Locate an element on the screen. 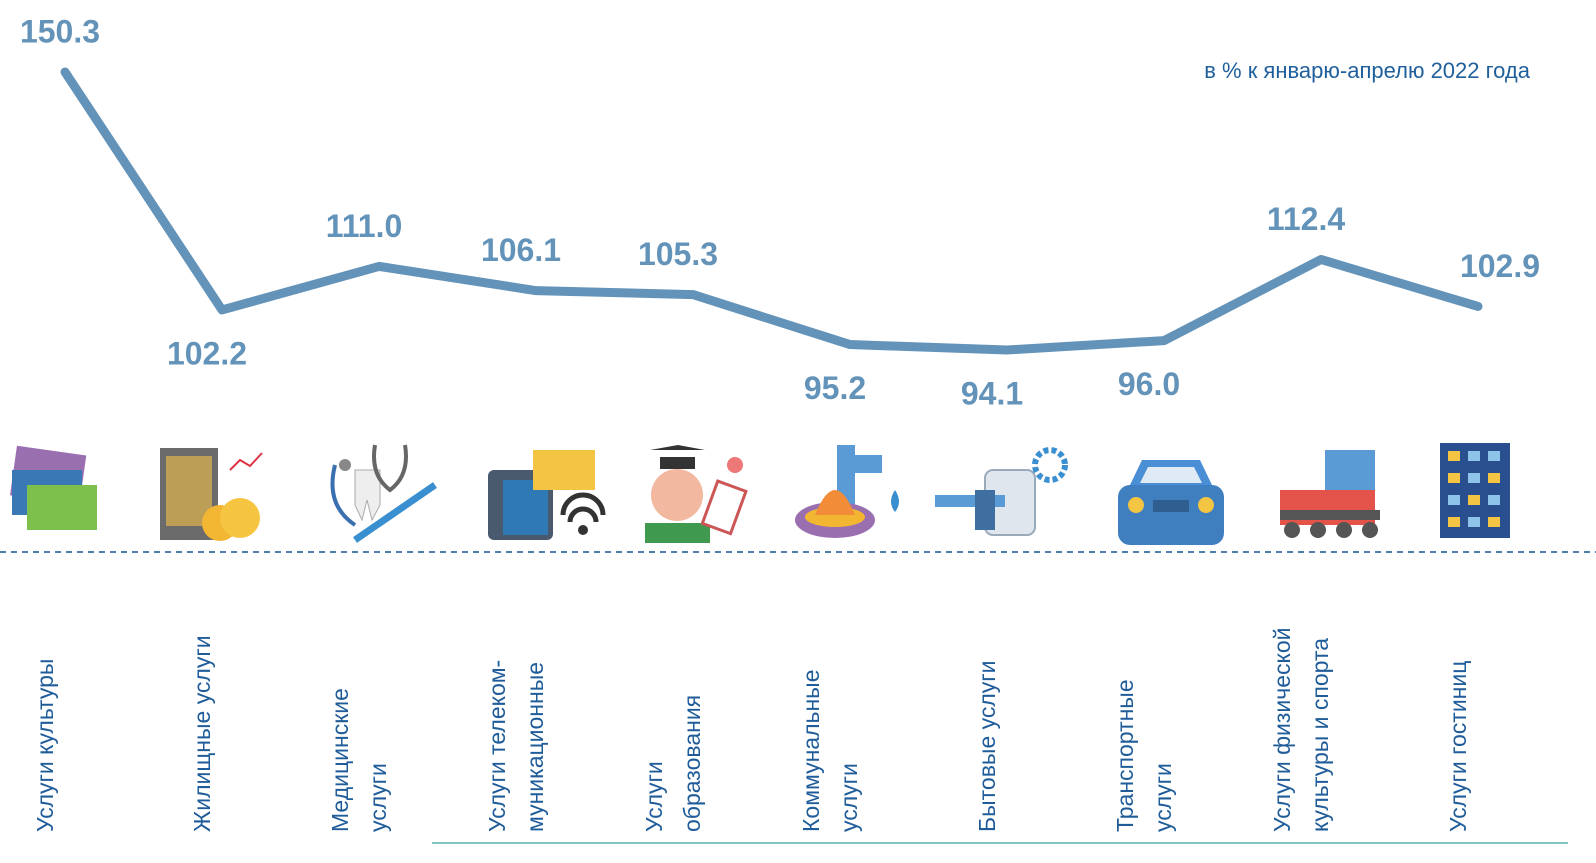 The width and height of the screenshot is (1596, 863). category-label: муникационные is located at coordinates (535, 747).